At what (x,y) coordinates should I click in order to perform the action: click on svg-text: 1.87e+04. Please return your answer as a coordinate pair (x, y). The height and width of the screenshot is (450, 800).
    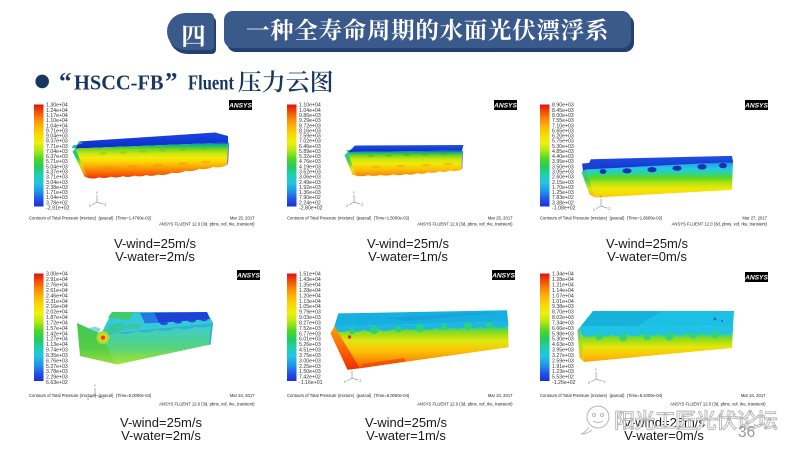
    Looking at the image, I should click on (57, 318).